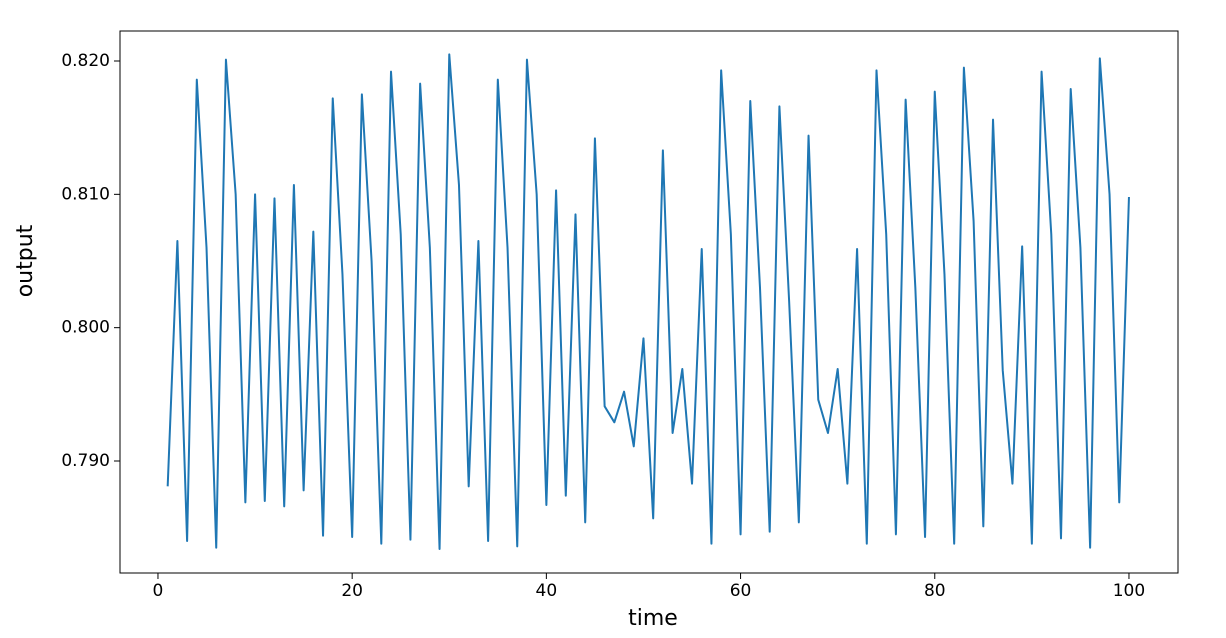 This screenshot has width=1226, height=638. I want to click on y-tick-label: 0.800, so click(85, 328).